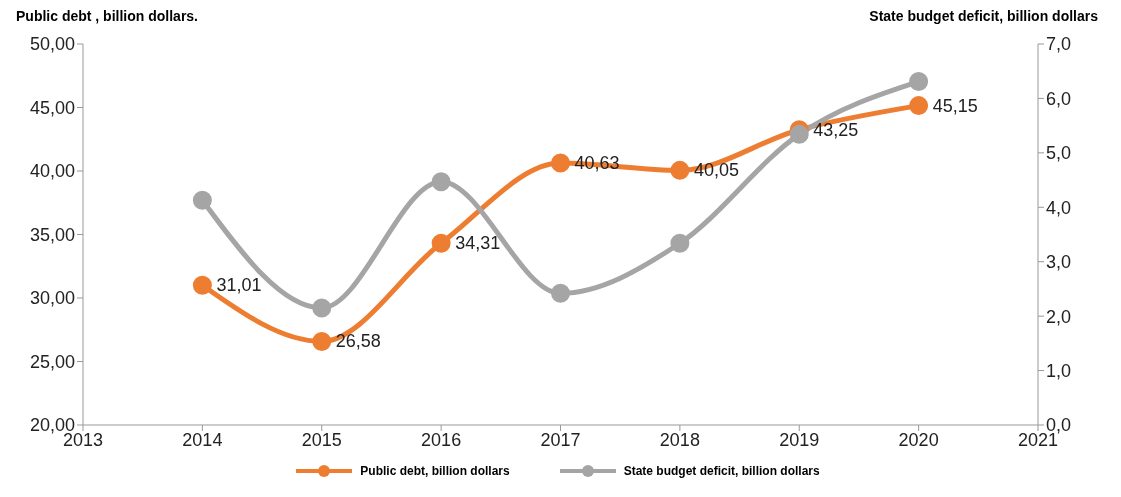 The height and width of the screenshot is (497, 1121). Describe the element at coordinates (560, 439) in the screenshot. I see `x-tick-label: 2017` at that location.